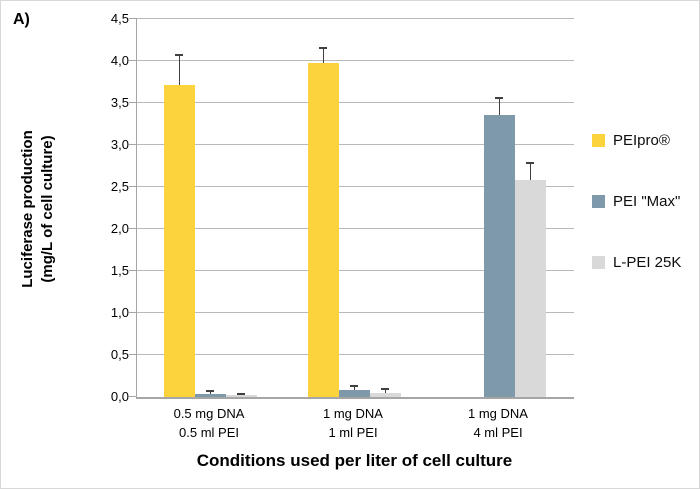  Describe the element at coordinates (353, 423) in the screenshot. I see `category-label-2: 1 mg DNA 1 ml PEI` at that location.